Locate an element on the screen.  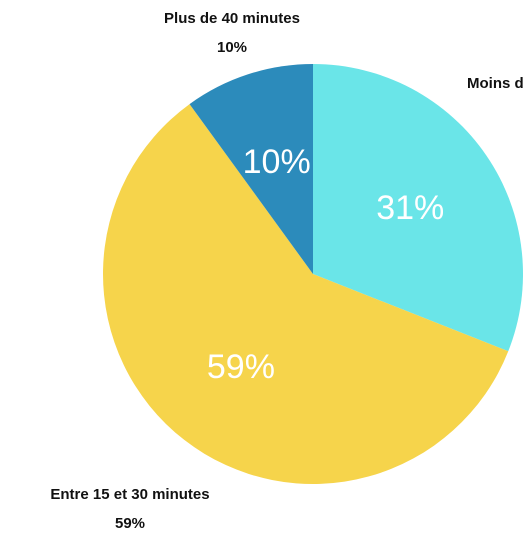
slice-percent-entre-15-30: 59% is located at coordinates (130, 523).